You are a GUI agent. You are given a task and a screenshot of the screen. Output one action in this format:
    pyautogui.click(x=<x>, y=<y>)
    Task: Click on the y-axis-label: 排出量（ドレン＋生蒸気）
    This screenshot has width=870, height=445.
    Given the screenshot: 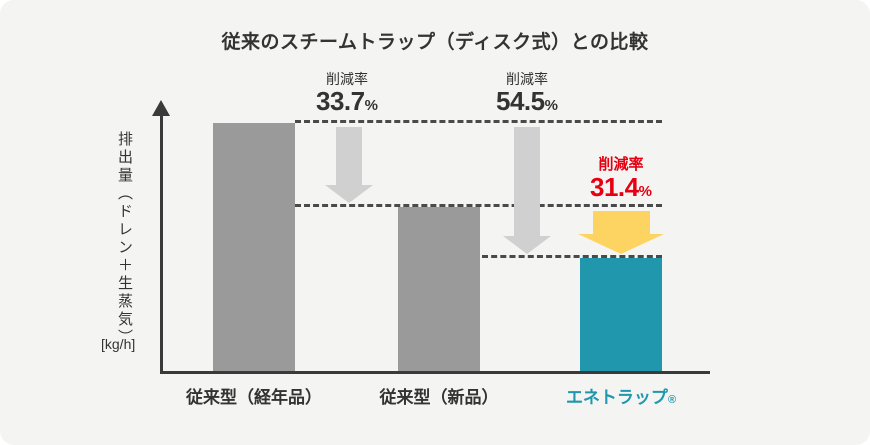 What is the action you would take?
    pyautogui.click(x=124, y=239)
    